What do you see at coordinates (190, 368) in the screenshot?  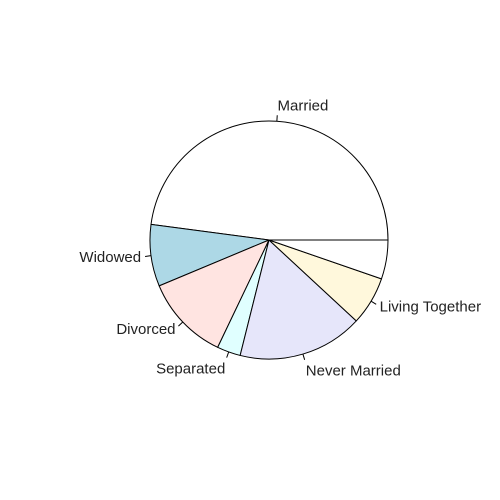 I see `pie-label-separated: Separated` at bounding box center [190, 368].